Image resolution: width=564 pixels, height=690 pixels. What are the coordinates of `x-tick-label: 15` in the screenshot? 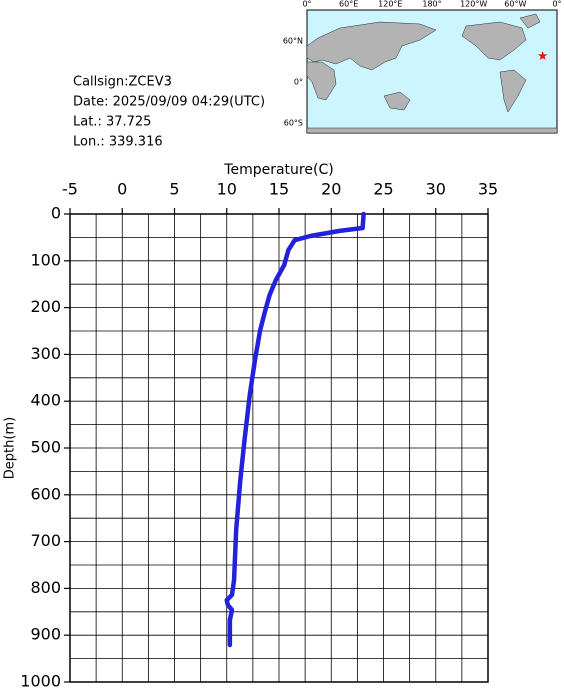 It's located at (279, 189).